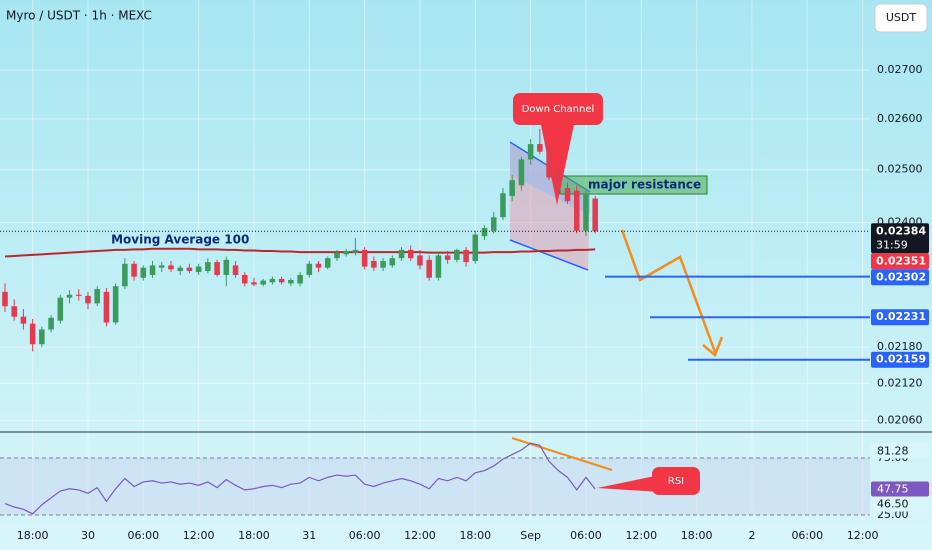 This screenshot has width=932, height=550. I want to click on price-badge-label: 0.02302, so click(901, 276).